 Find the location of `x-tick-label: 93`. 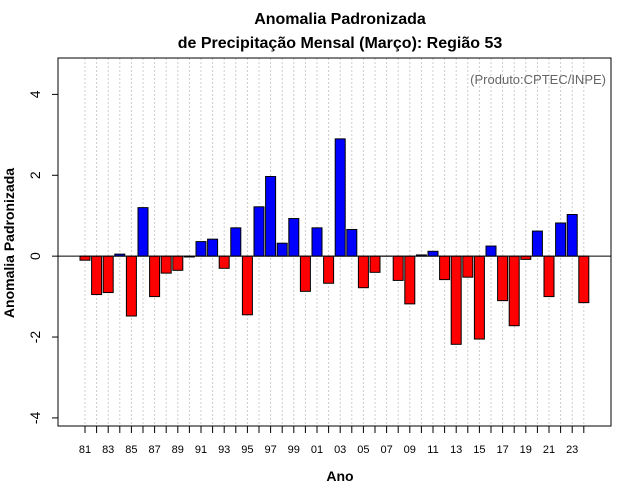

x-tick-label: 93 is located at coordinates (224, 450).